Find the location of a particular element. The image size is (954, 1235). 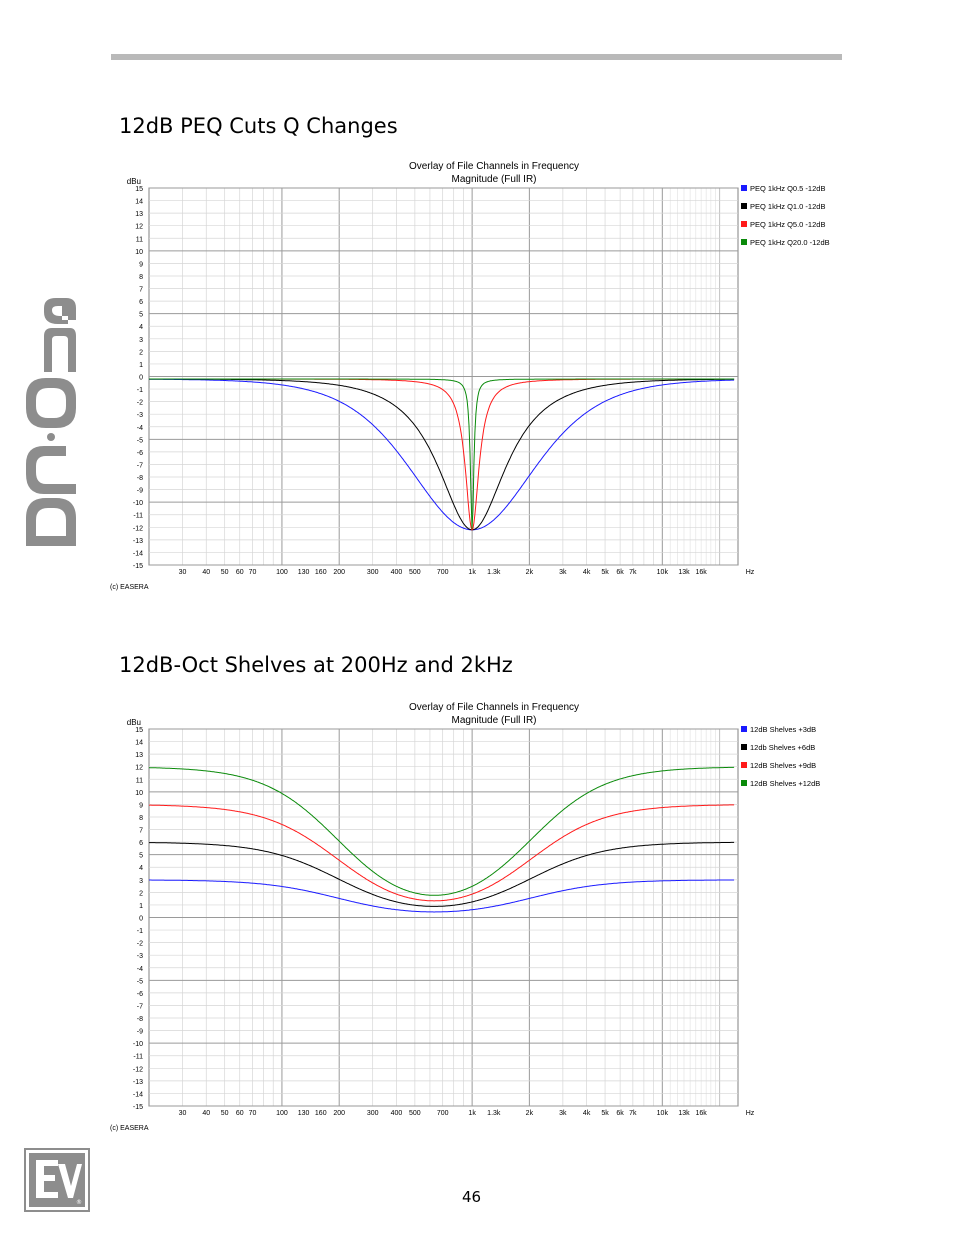

y-tick-label: -8 is located at coordinates (140, 1019).